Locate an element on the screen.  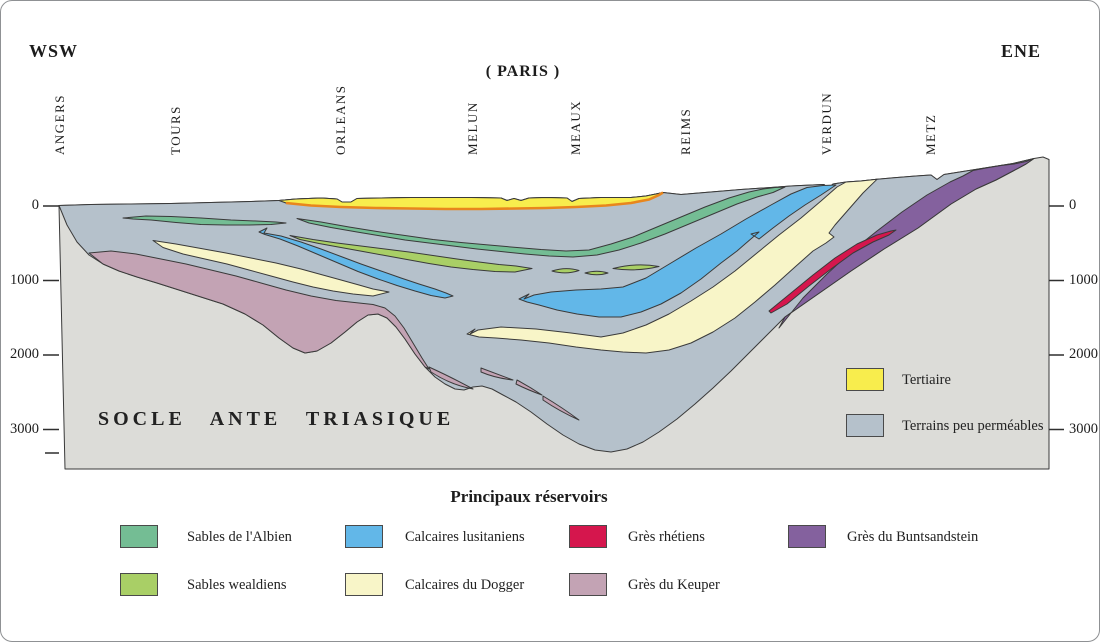
layer-lusitaniens-main is located at coordinates (677, 251).